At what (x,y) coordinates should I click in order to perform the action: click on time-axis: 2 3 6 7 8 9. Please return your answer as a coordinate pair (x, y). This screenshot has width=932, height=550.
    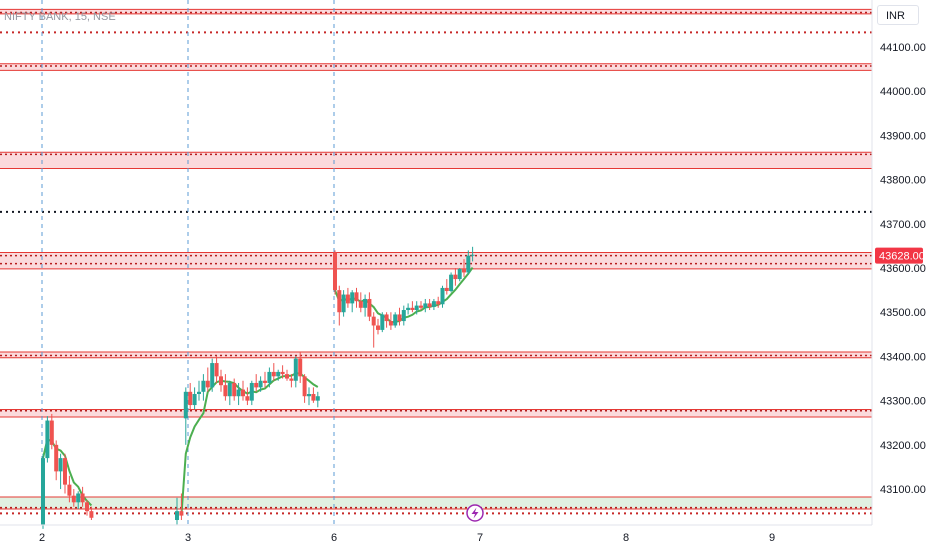
    Looking at the image, I should click on (407, 538).